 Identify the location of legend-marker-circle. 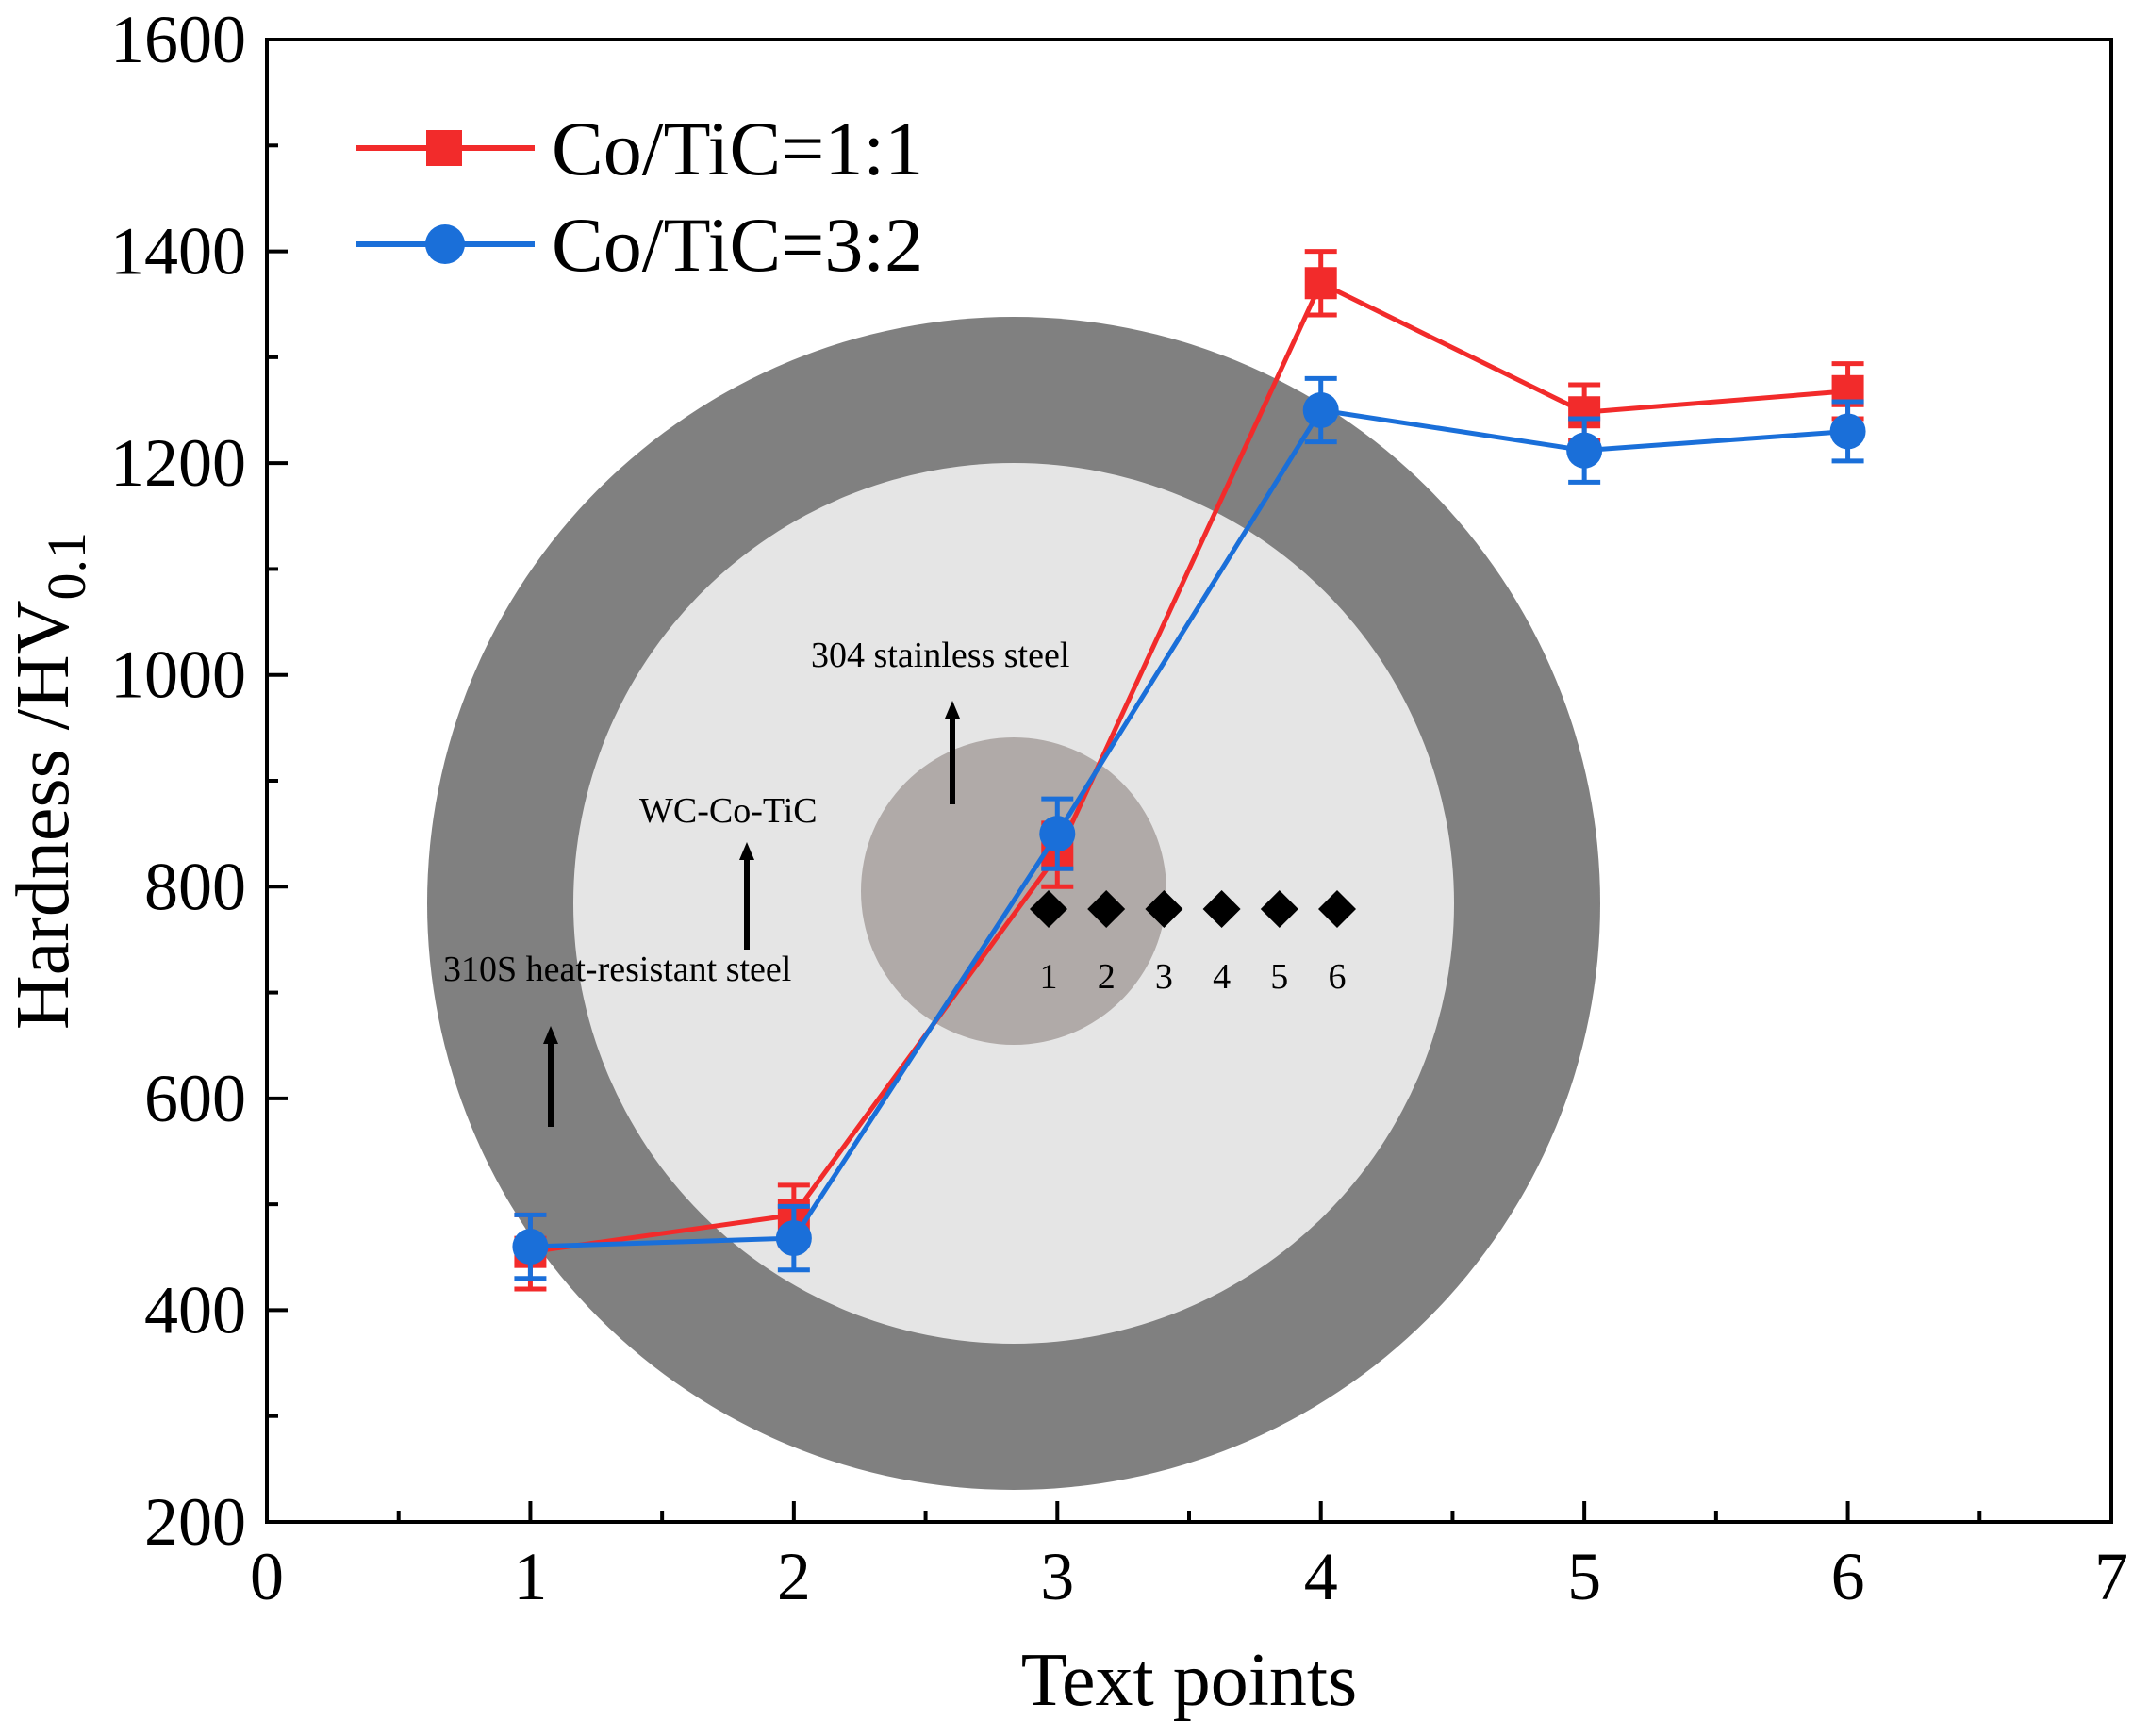
(445, 244).